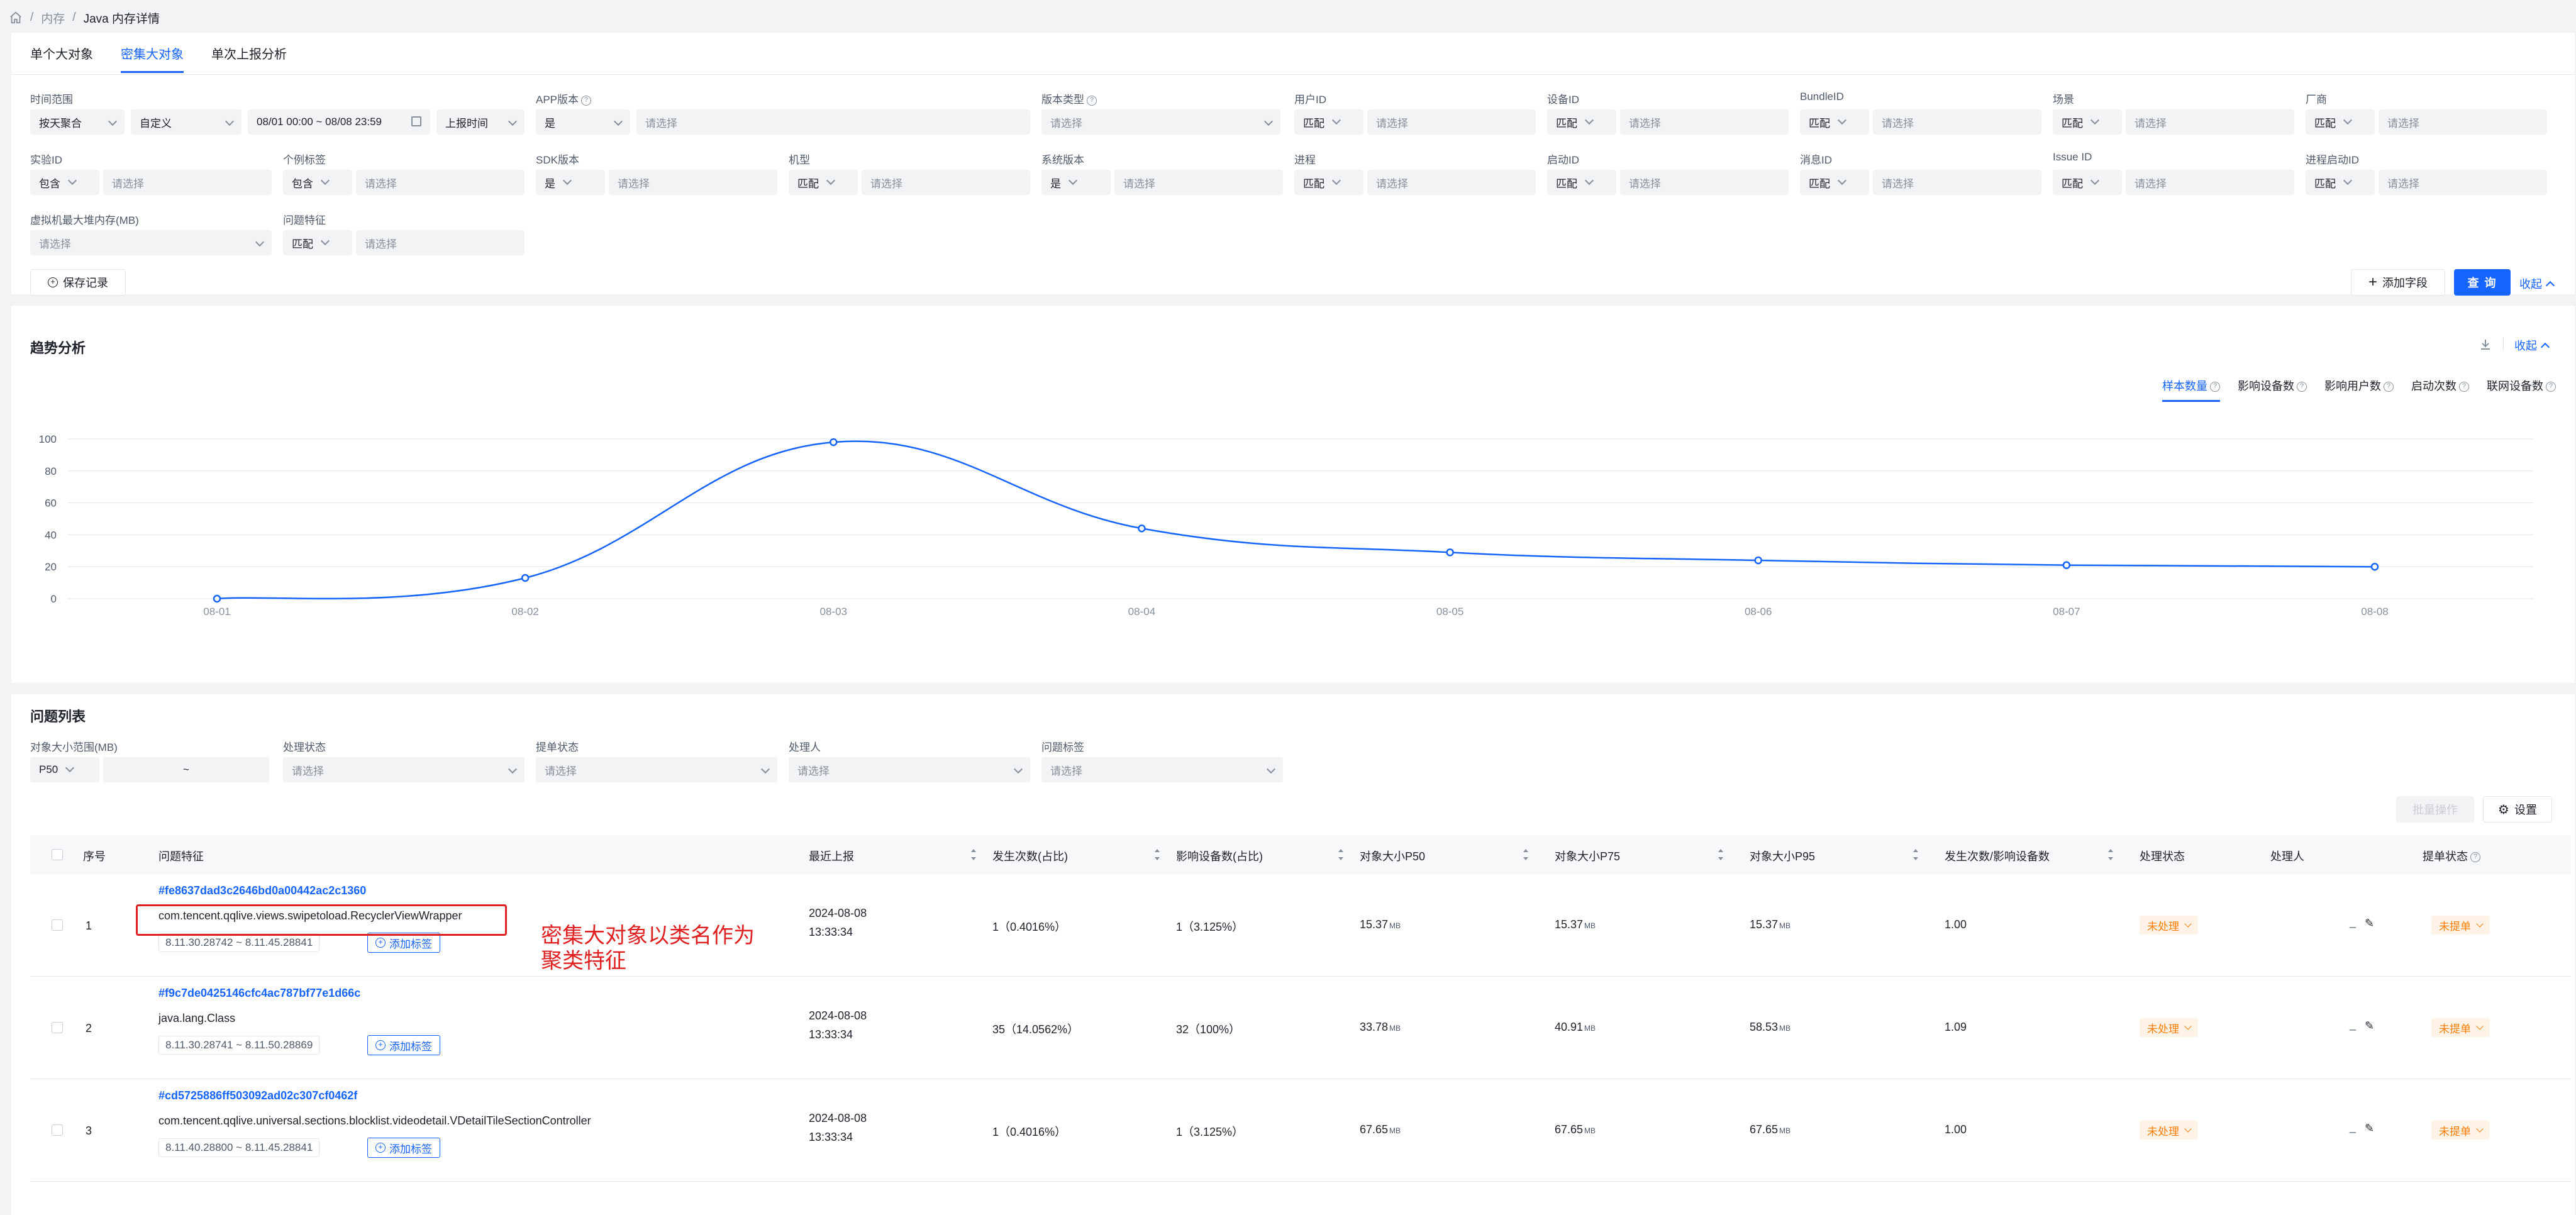 The width and height of the screenshot is (2576, 1215). What do you see at coordinates (258, 1095) in the screenshot?
I see `issue-hash-link: #cd5725886ff503092ad02c307cf0462f` at bounding box center [258, 1095].